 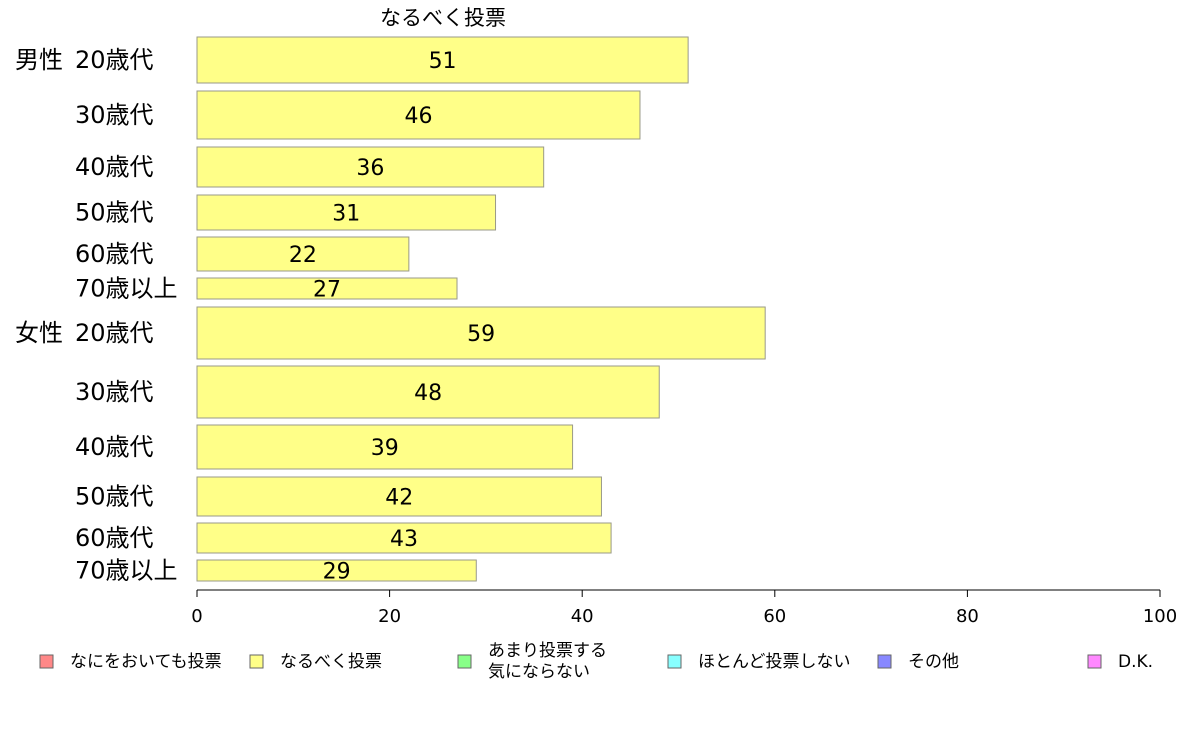 I want to click on chart-title: なるべく投票, so click(x=443, y=18).